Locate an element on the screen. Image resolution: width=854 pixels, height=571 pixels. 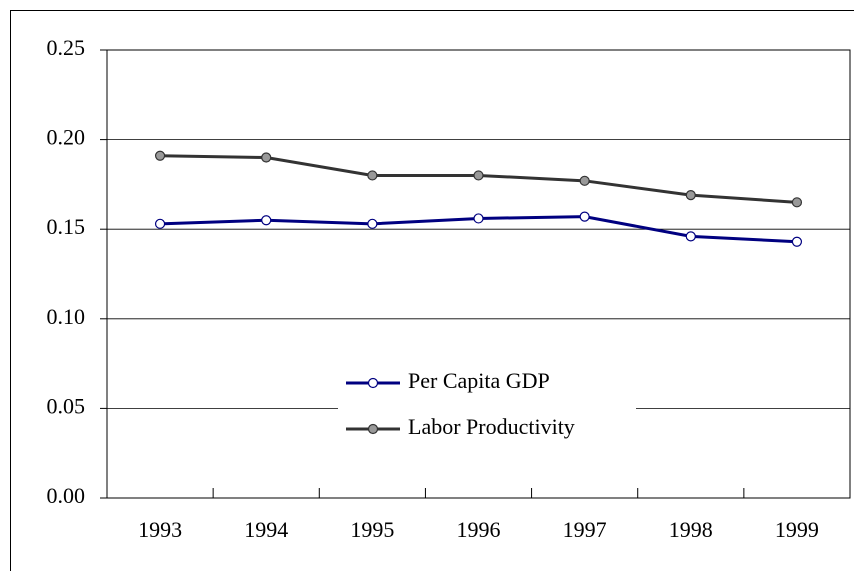
y-tick-label: 0.10 is located at coordinates (66, 316).